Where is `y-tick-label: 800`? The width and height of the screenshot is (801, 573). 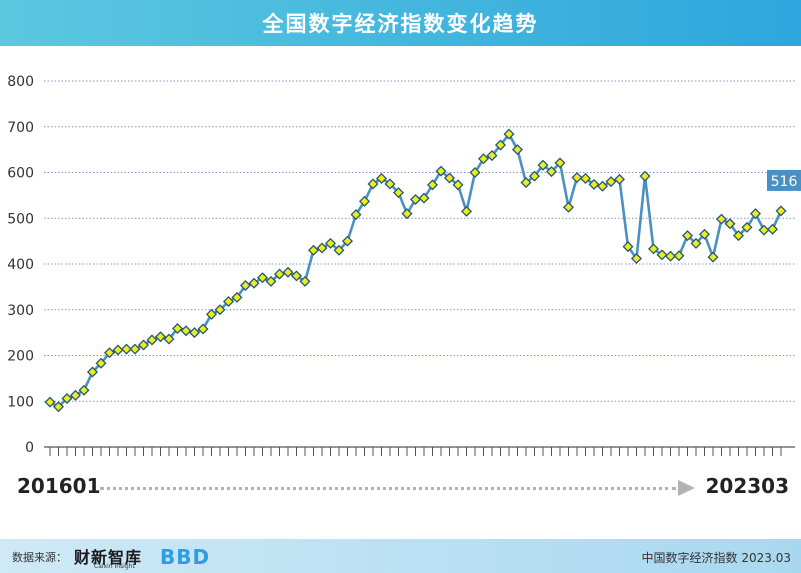 y-tick-label: 800 is located at coordinates (20, 82).